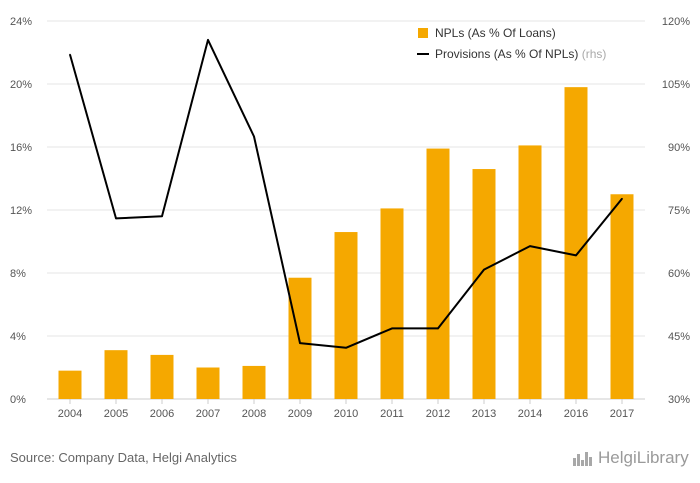 This screenshot has width=700, height=483. What do you see at coordinates (622, 414) in the screenshot?
I see `x-tick-label: 2017` at bounding box center [622, 414].